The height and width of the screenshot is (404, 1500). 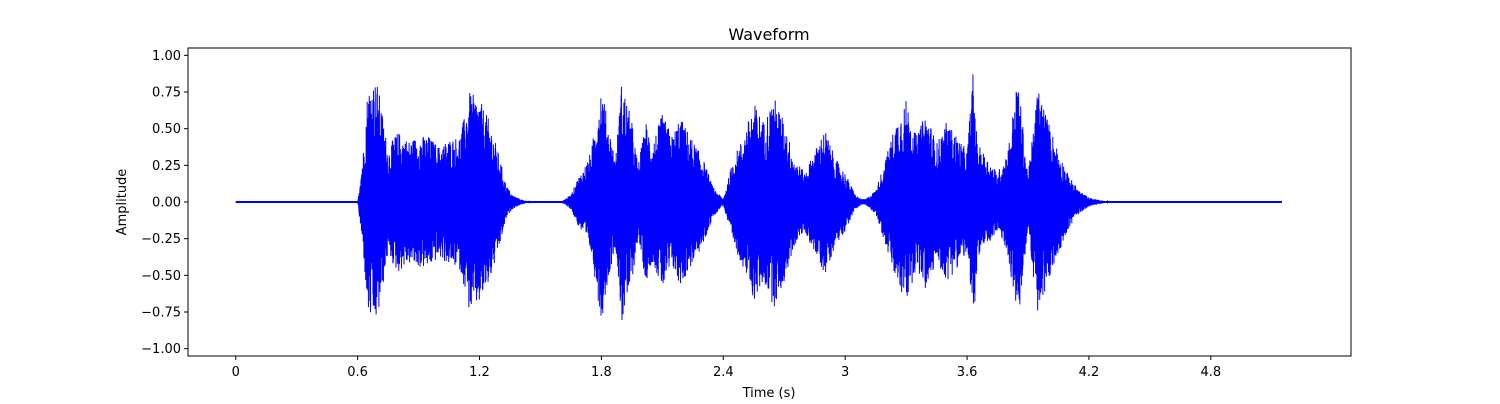 What do you see at coordinates (161, 349) in the screenshot?
I see `y-tick-label: −1.00` at bounding box center [161, 349].